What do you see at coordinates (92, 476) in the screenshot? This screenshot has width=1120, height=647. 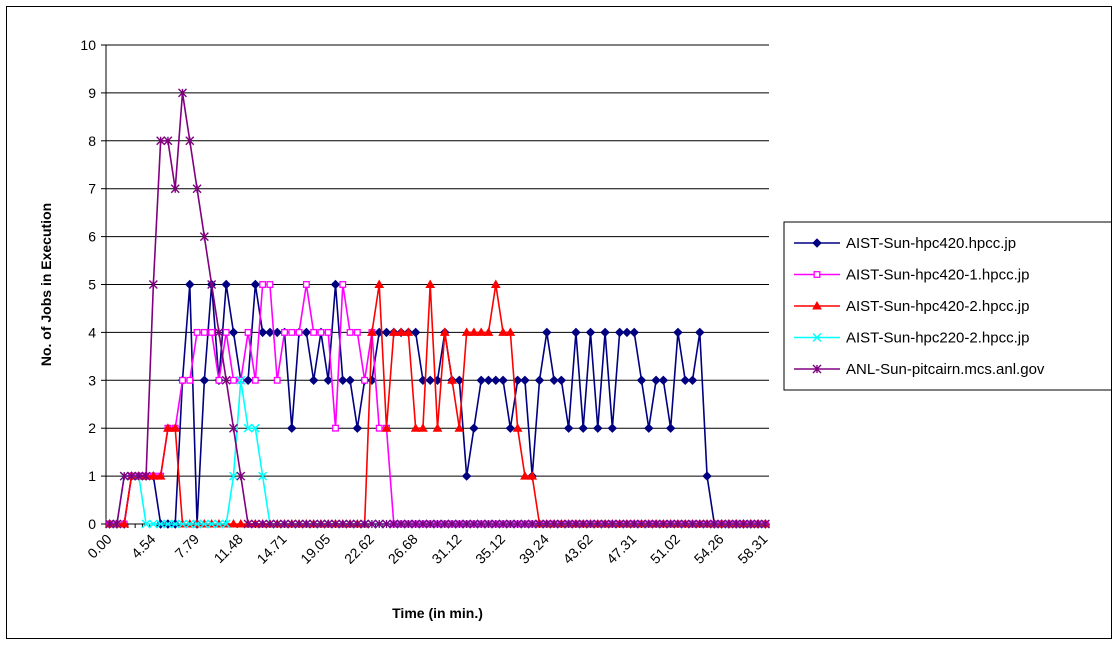 I see `y-tick-label: 1` at bounding box center [92, 476].